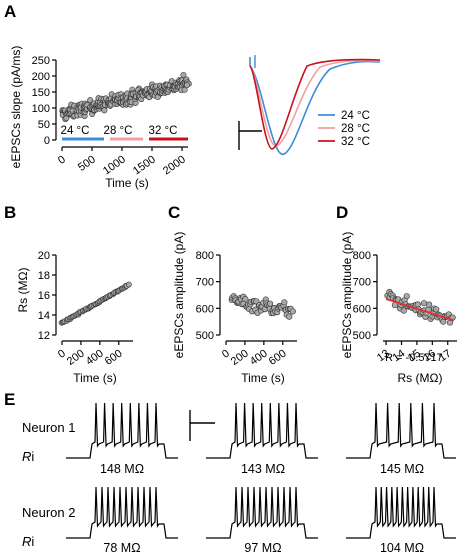 This screenshot has height=557, width=474. Describe the element at coordinates (420, 310) in the screenshot. I see `panel-d-fit-line` at that location.